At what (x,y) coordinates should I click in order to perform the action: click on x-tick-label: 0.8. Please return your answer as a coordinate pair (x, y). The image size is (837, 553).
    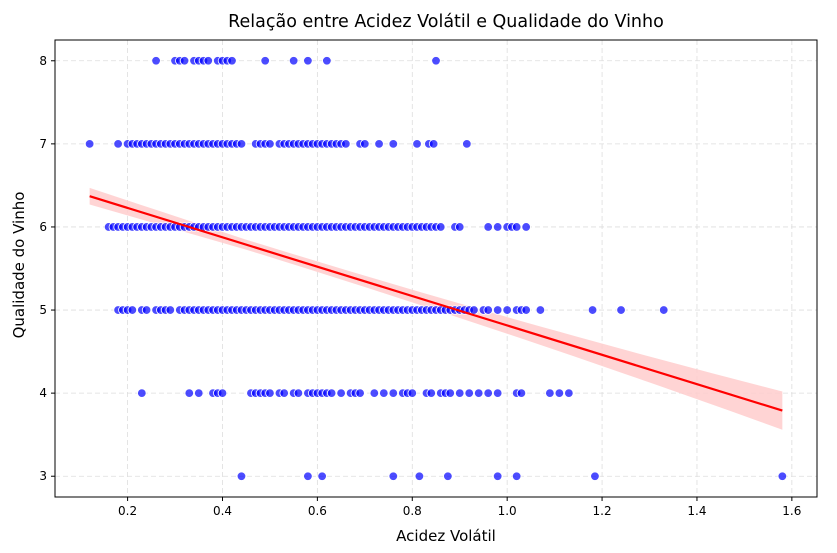
    Looking at the image, I should click on (412, 511).